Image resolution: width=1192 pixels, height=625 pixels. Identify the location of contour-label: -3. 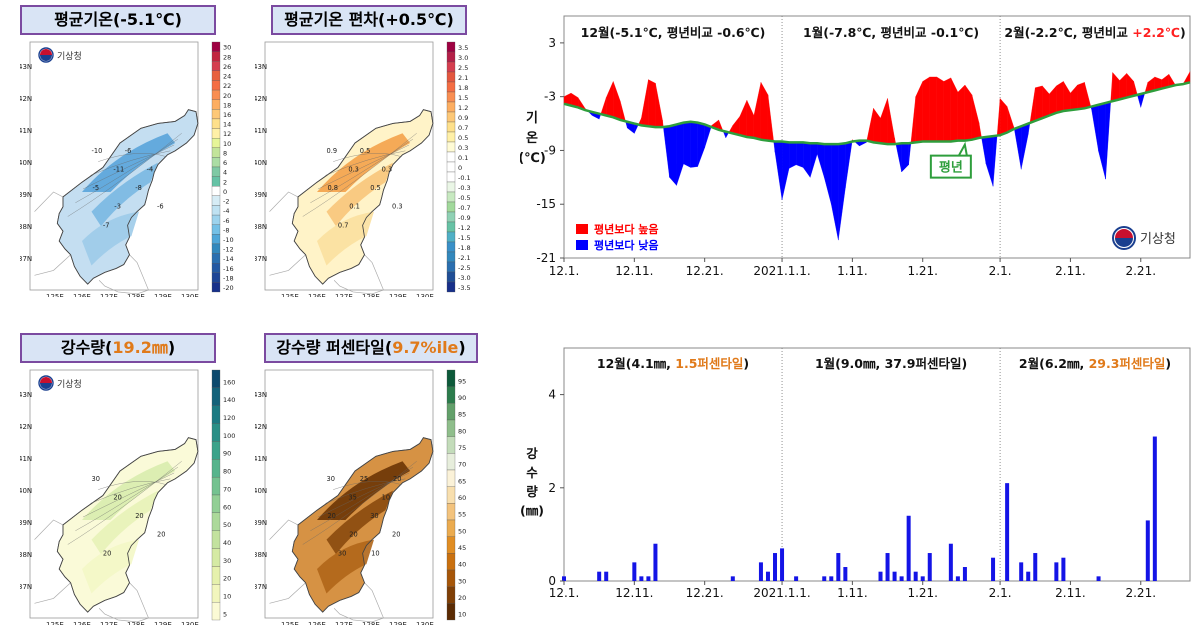
(117, 207).